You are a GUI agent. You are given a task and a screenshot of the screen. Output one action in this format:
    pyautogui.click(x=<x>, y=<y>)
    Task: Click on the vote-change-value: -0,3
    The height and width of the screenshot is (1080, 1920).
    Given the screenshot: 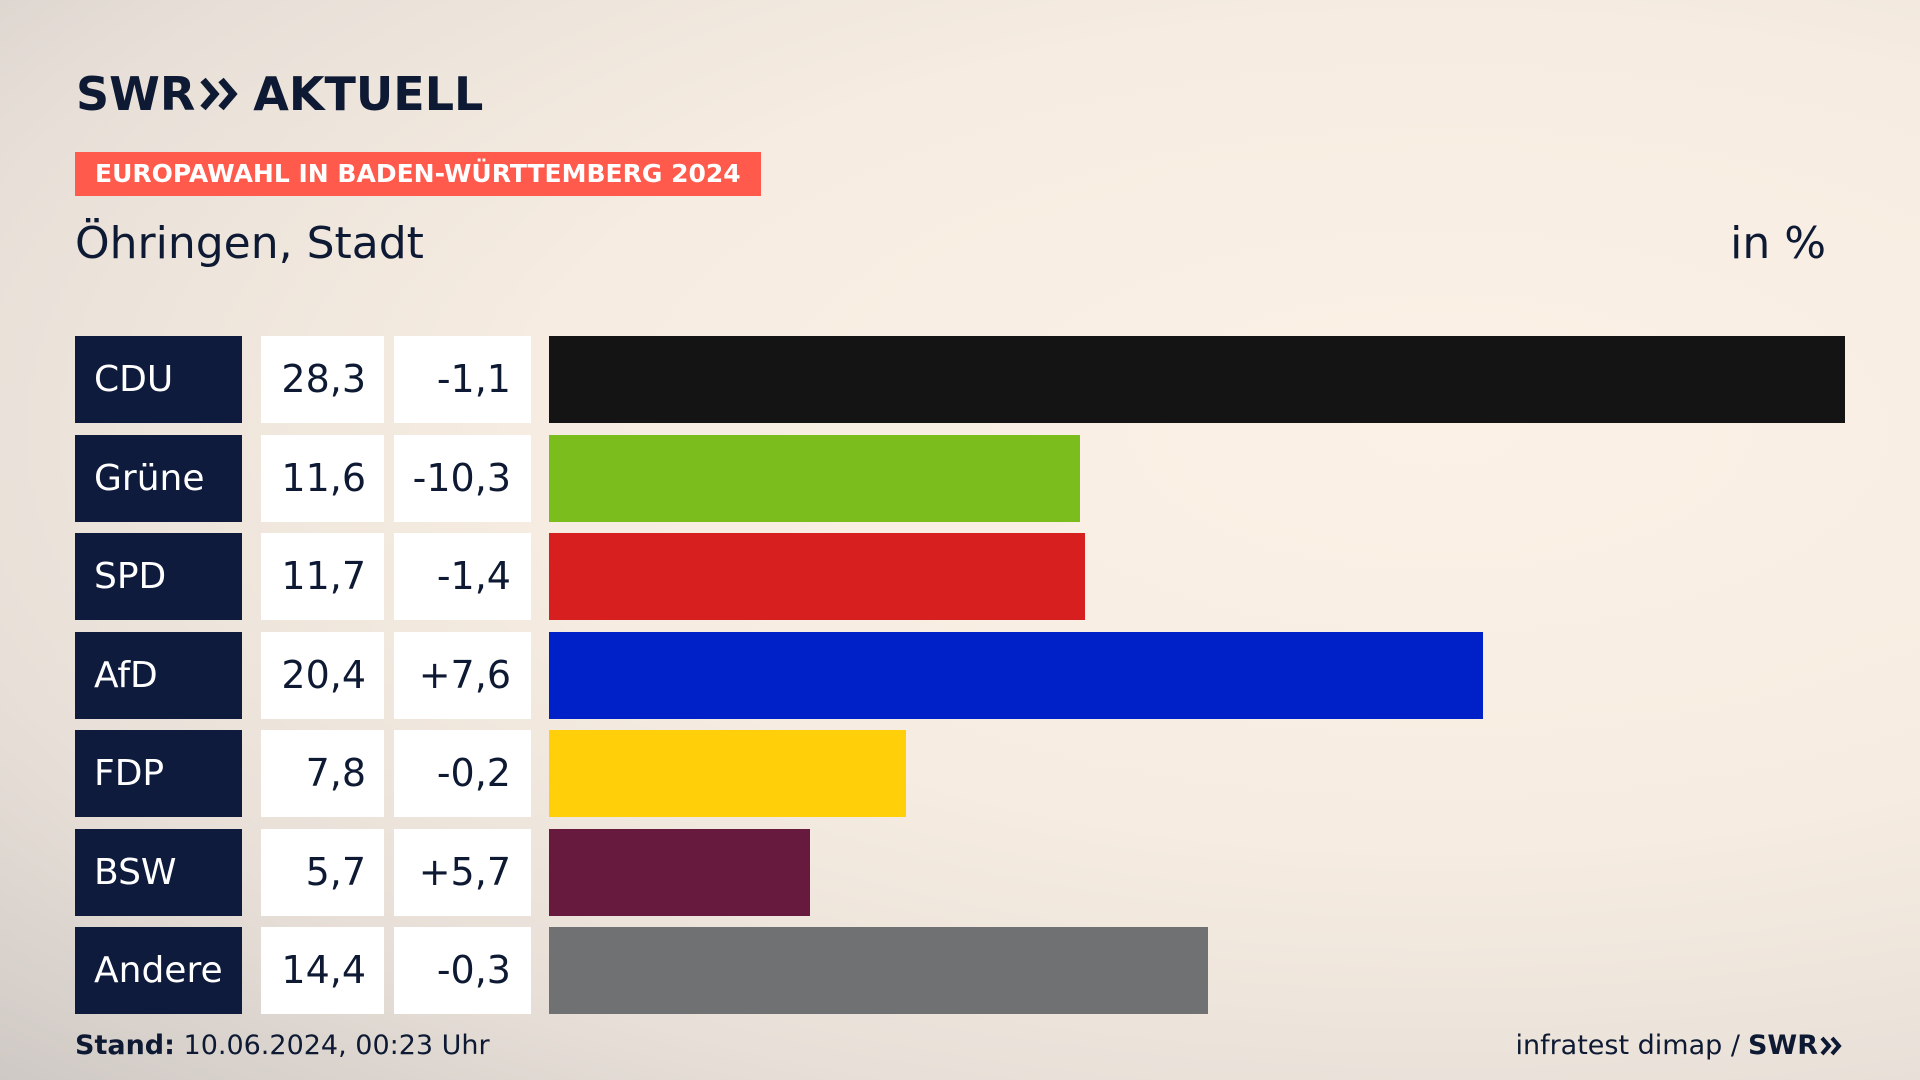 What is the action you would take?
    pyautogui.click(x=462, y=970)
    